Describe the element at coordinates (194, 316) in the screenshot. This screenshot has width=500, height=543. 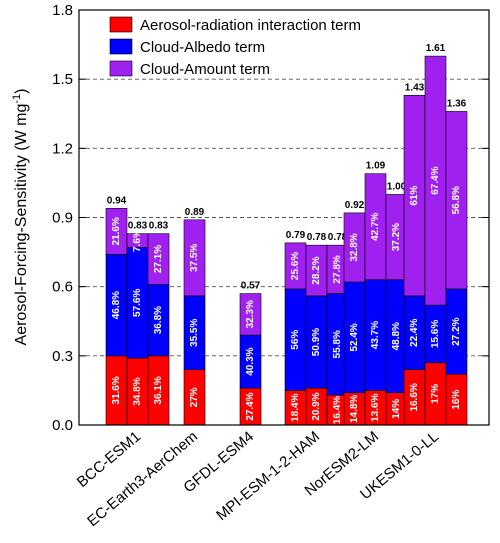
I see `bar-group: 27% 35.5% 37.5% 0.89` at that location.